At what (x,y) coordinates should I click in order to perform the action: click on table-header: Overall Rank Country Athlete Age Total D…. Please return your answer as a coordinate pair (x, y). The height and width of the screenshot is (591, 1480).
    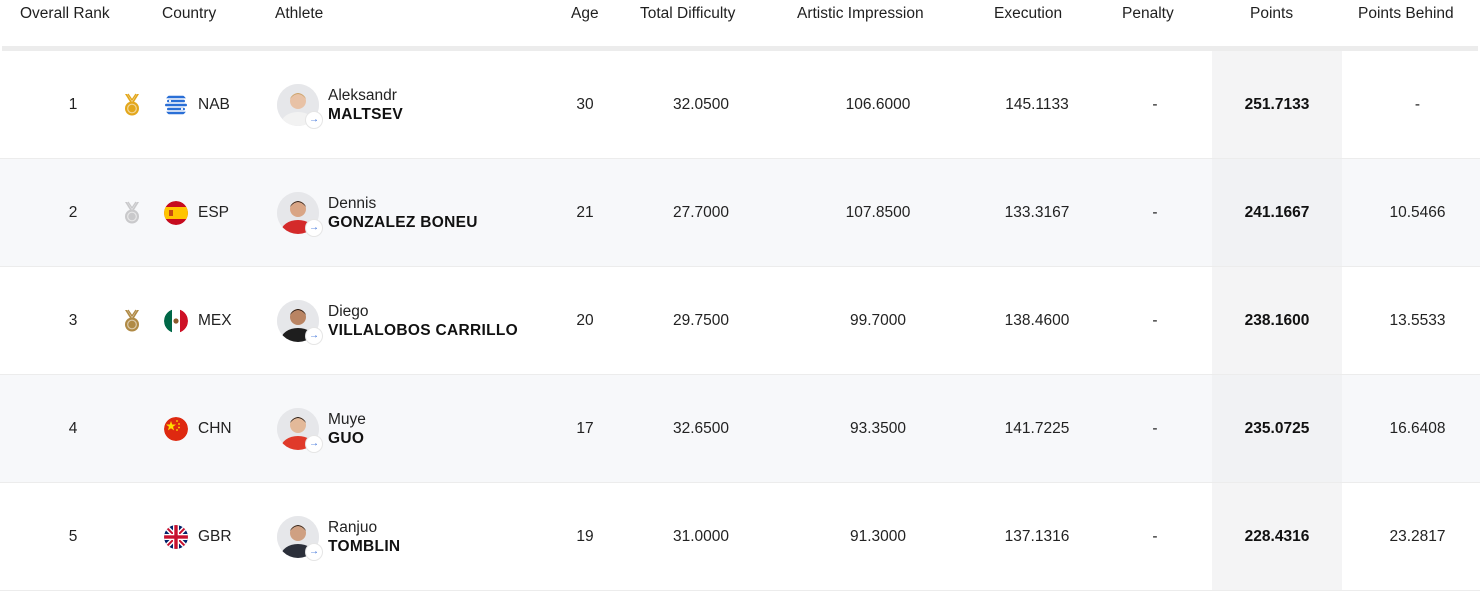
    Looking at the image, I should click on (740, 15).